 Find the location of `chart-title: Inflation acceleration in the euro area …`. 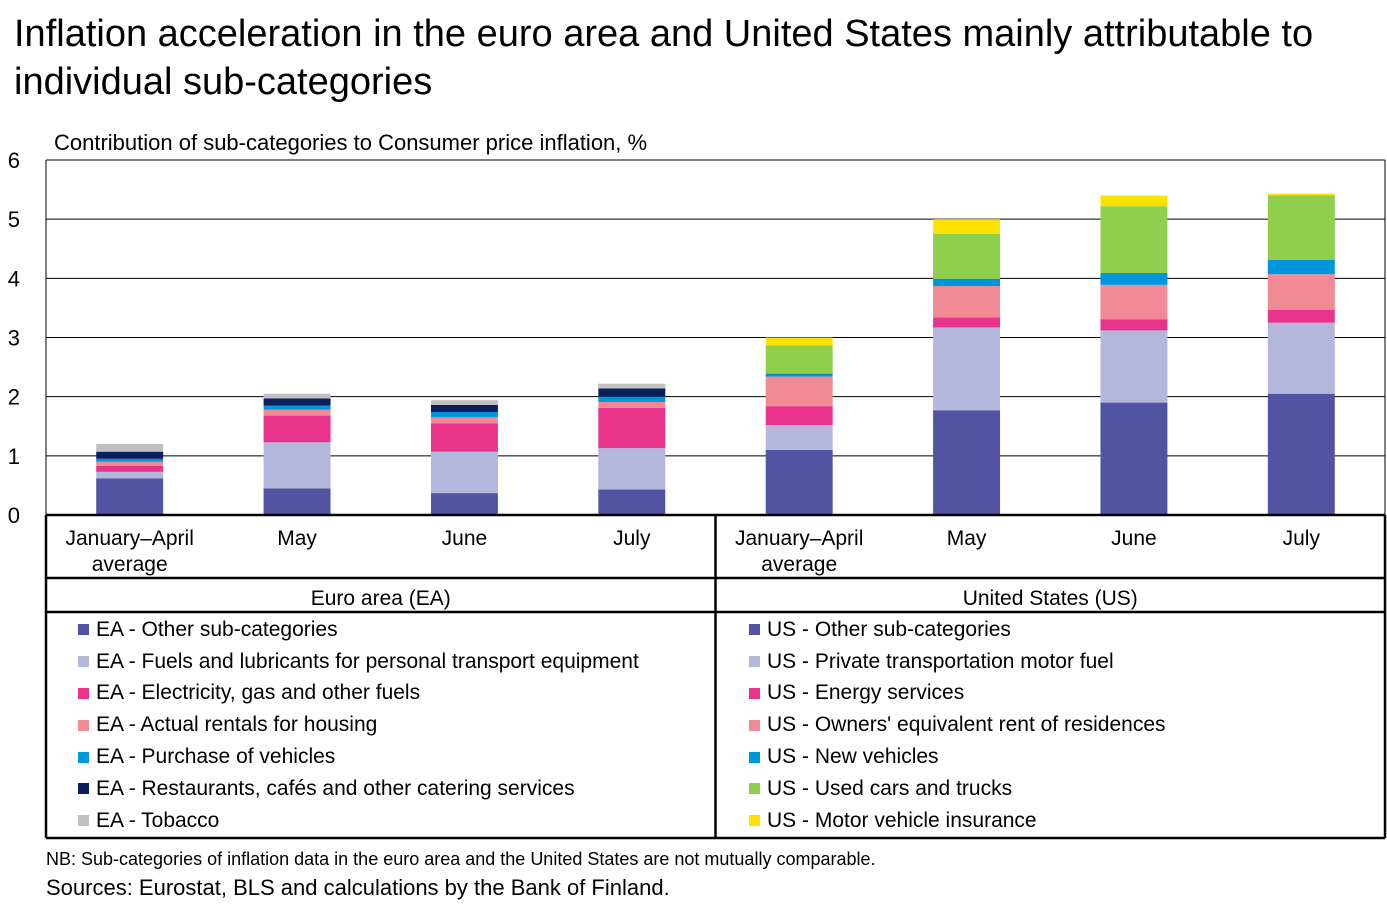

chart-title: Inflation acceleration in the euro area … is located at coordinates (664, 58).